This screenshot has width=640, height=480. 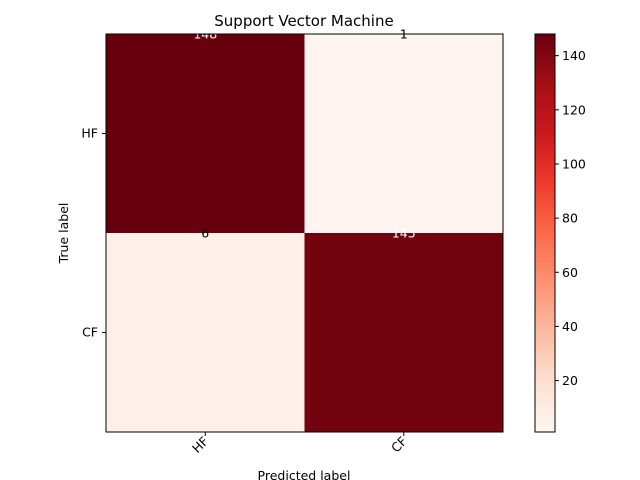 What do you see at coordinates (570, 326) in the screenshot?
I see `colorbar-tick-label: 40` at bounding box center [570, 326].